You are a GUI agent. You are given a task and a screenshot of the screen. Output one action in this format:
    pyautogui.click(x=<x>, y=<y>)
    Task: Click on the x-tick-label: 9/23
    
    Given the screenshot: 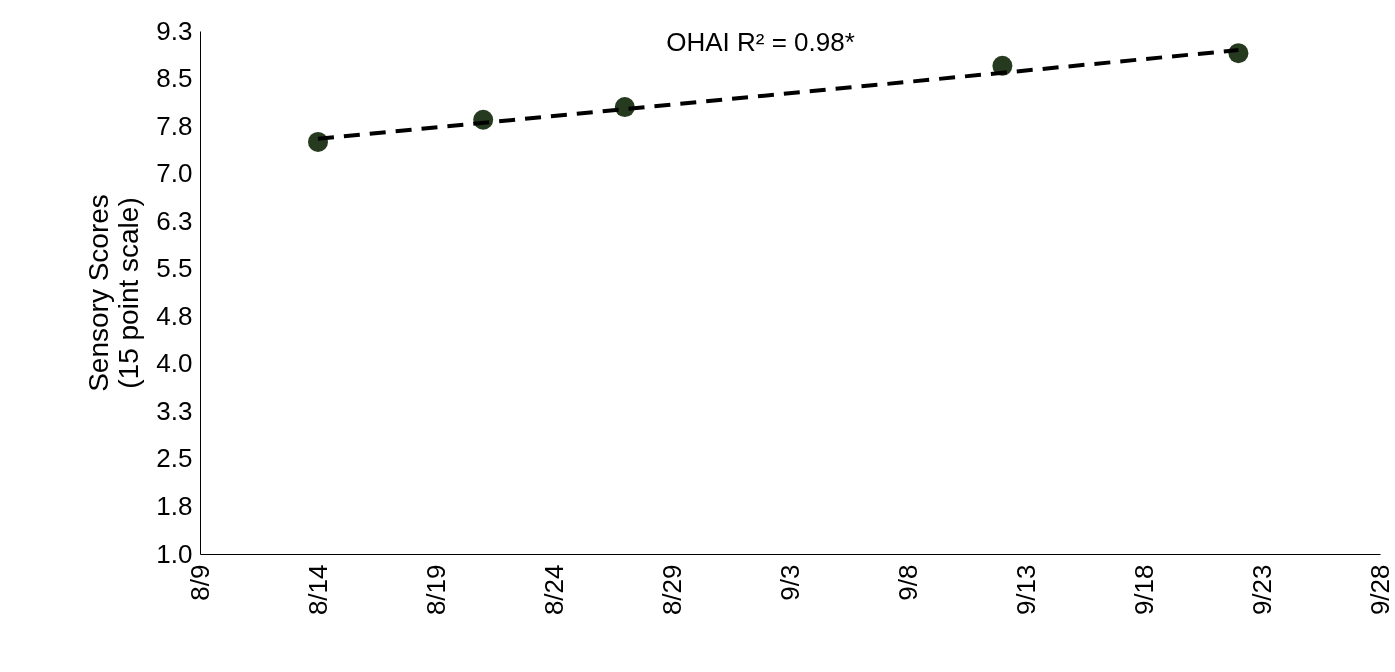 What is the action you would take?
    pyautogui.click(x=1261, y=590)
    